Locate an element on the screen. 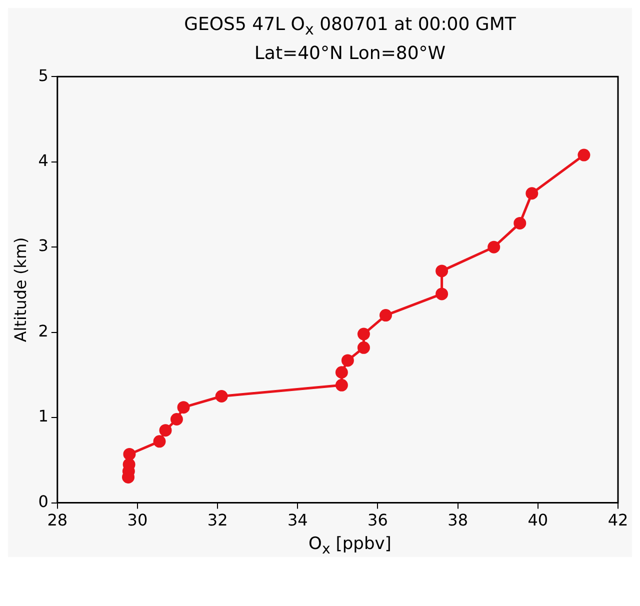 This screenshot has width=640, height=606. x-tick-label: 38 is located at coordinates (458, 520).